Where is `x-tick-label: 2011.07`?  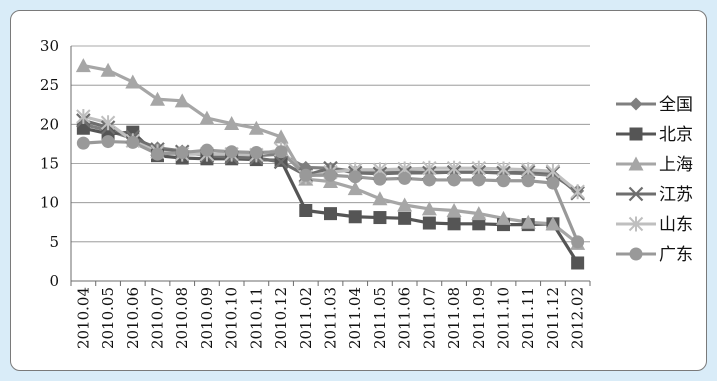 x-tick-label: 2011.07 is located at coordinates (429, 318).